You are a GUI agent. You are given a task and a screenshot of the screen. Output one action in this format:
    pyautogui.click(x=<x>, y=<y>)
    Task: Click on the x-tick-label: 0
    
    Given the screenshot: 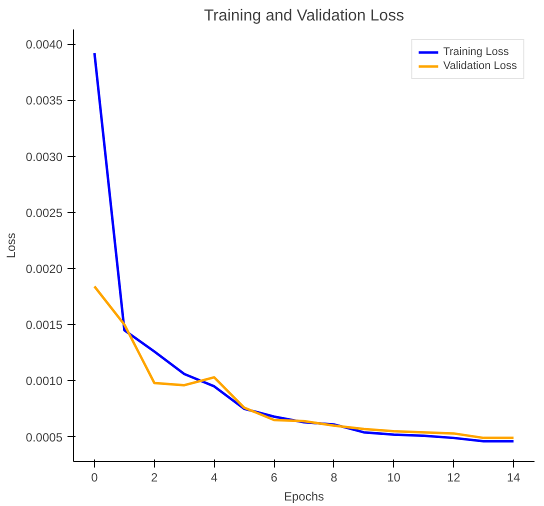 What is the action you would take?
    pyautogui.click(x=94, y=477)
    